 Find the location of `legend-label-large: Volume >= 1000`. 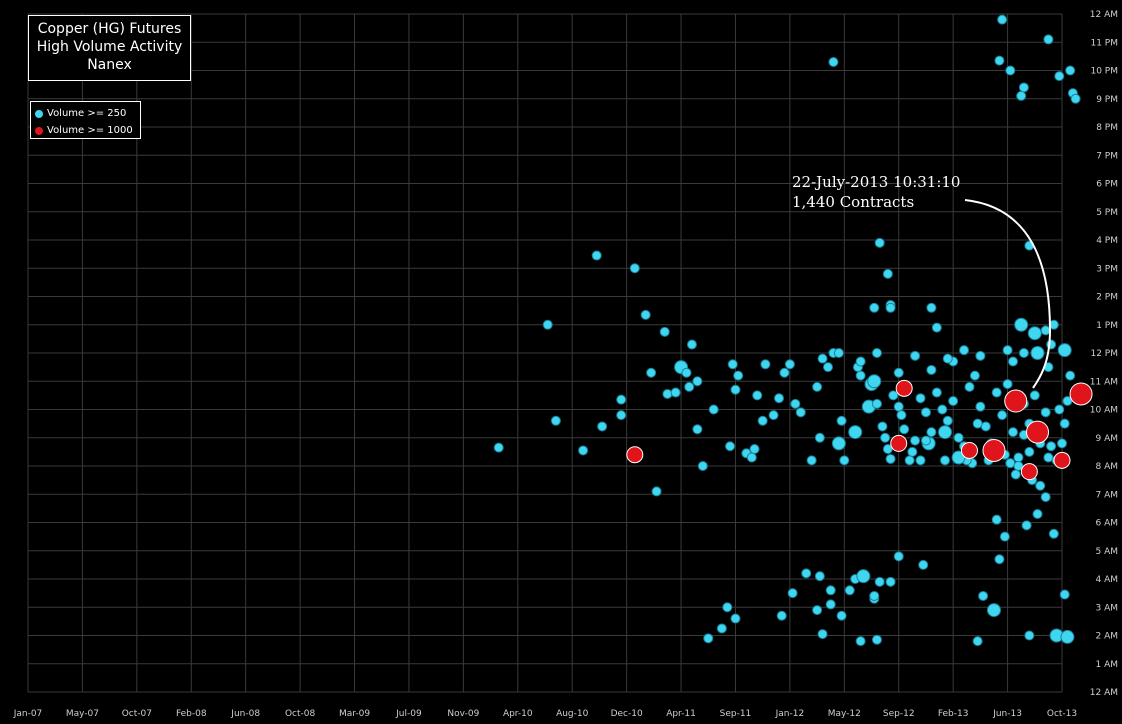

legend-label-large: Volume >= 1000 is located at coordinates (90, 130).